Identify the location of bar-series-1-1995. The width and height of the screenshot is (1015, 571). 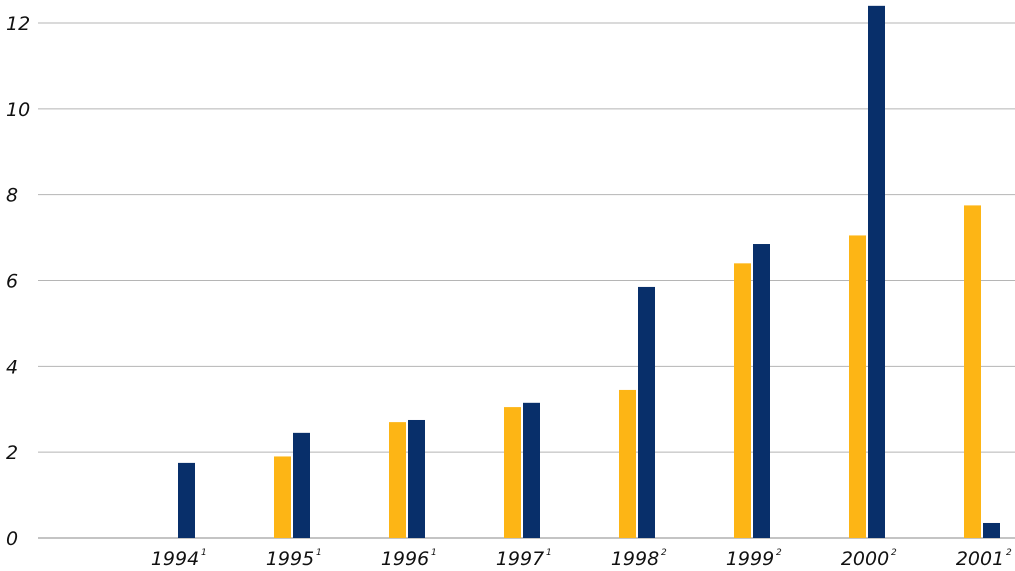
(282, 497).